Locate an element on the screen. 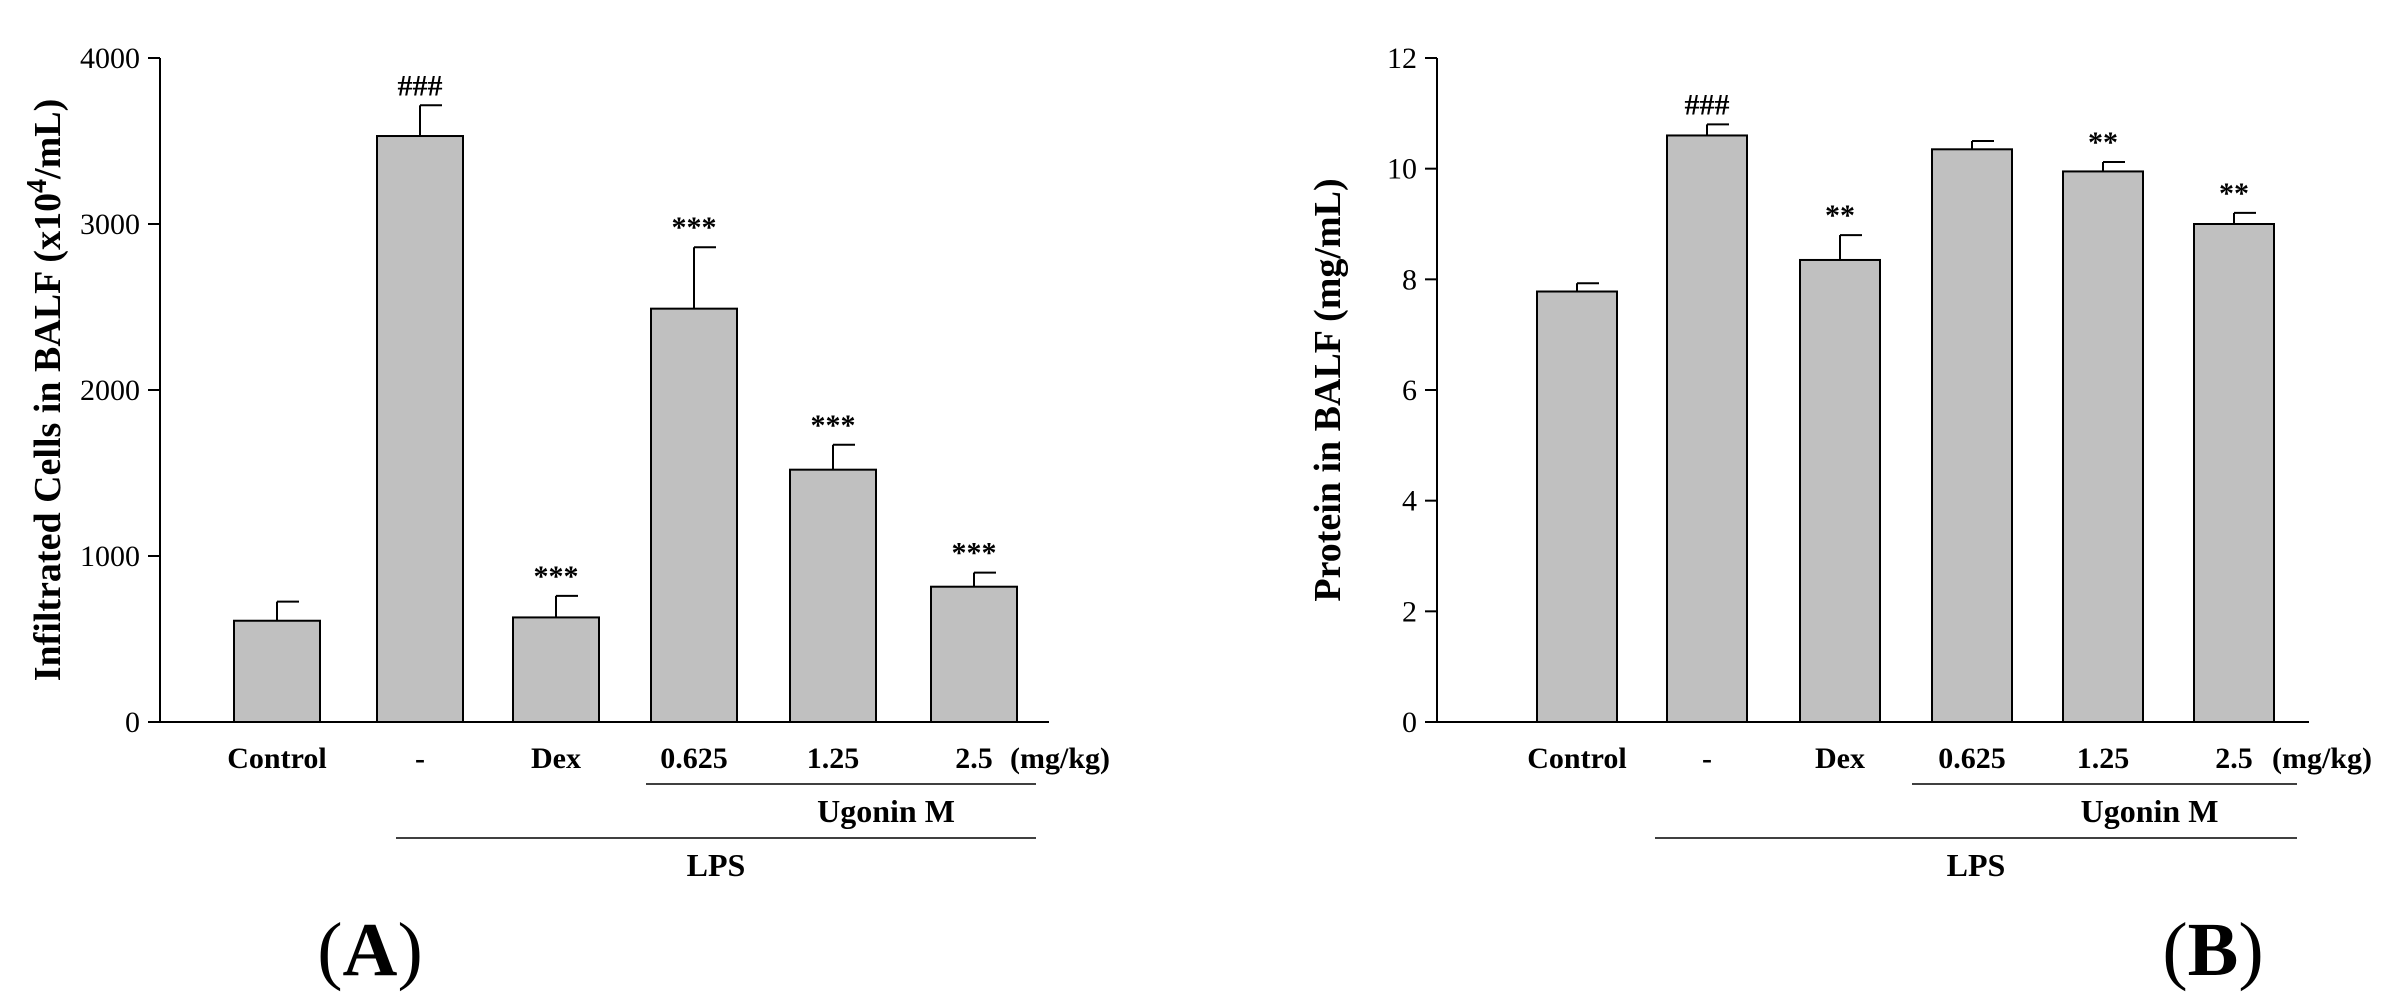 The height and width of the screenshot is (1008, 2397). y-tick-label: 2 is located at coordinates (1409, 611).